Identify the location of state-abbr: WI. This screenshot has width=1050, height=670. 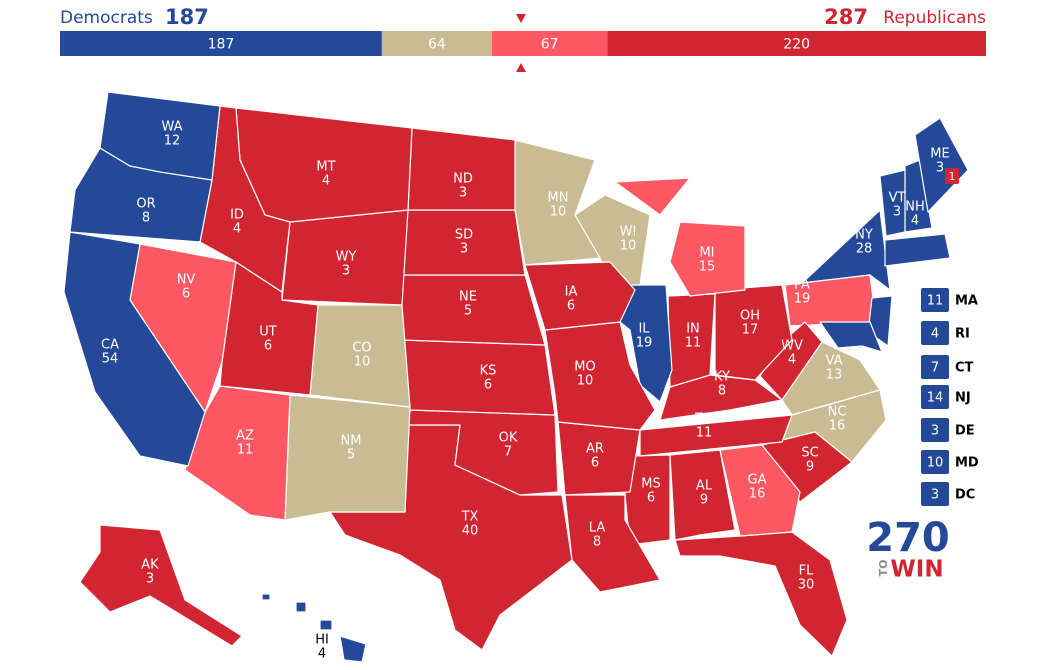
(628, 232).